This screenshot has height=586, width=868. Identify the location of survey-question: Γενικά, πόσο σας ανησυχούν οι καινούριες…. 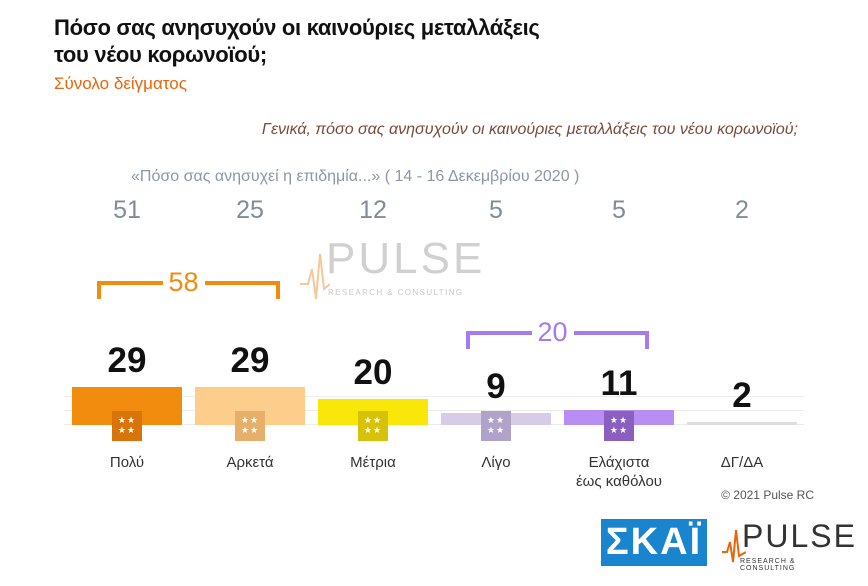
(529, 129).